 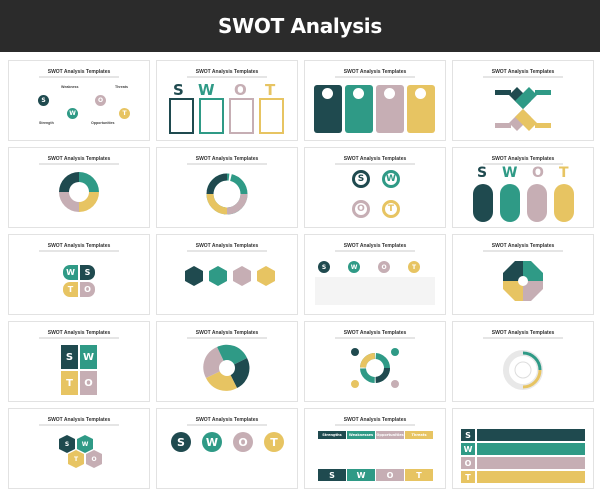 What do you see at coordinates (531, 435) in the screenshot?
I see `s-bar` at bounding box center [531, 435].